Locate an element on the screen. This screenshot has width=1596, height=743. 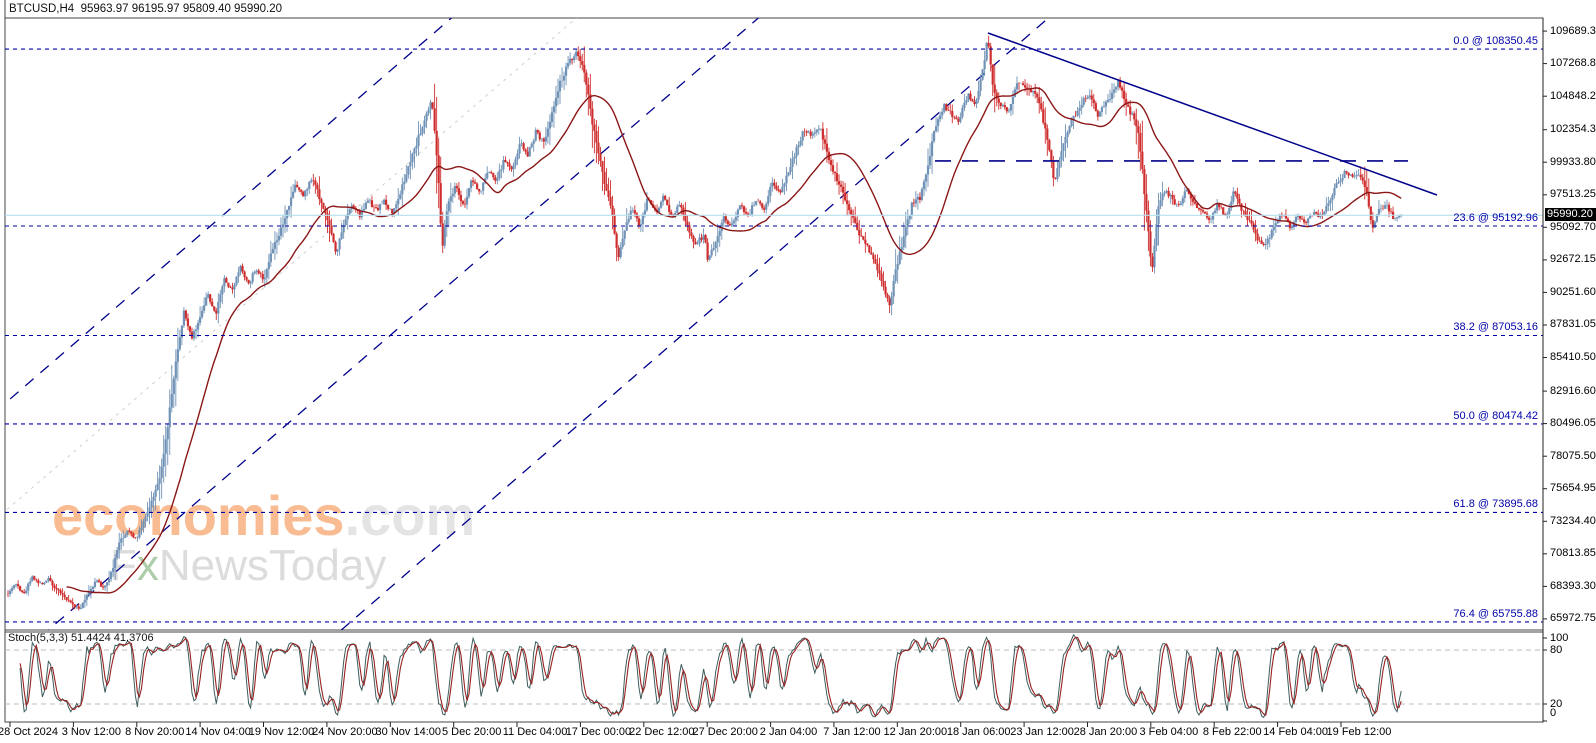
time-axis-label: 19 Feb 12:00 is located at coordinates (1359, 732).